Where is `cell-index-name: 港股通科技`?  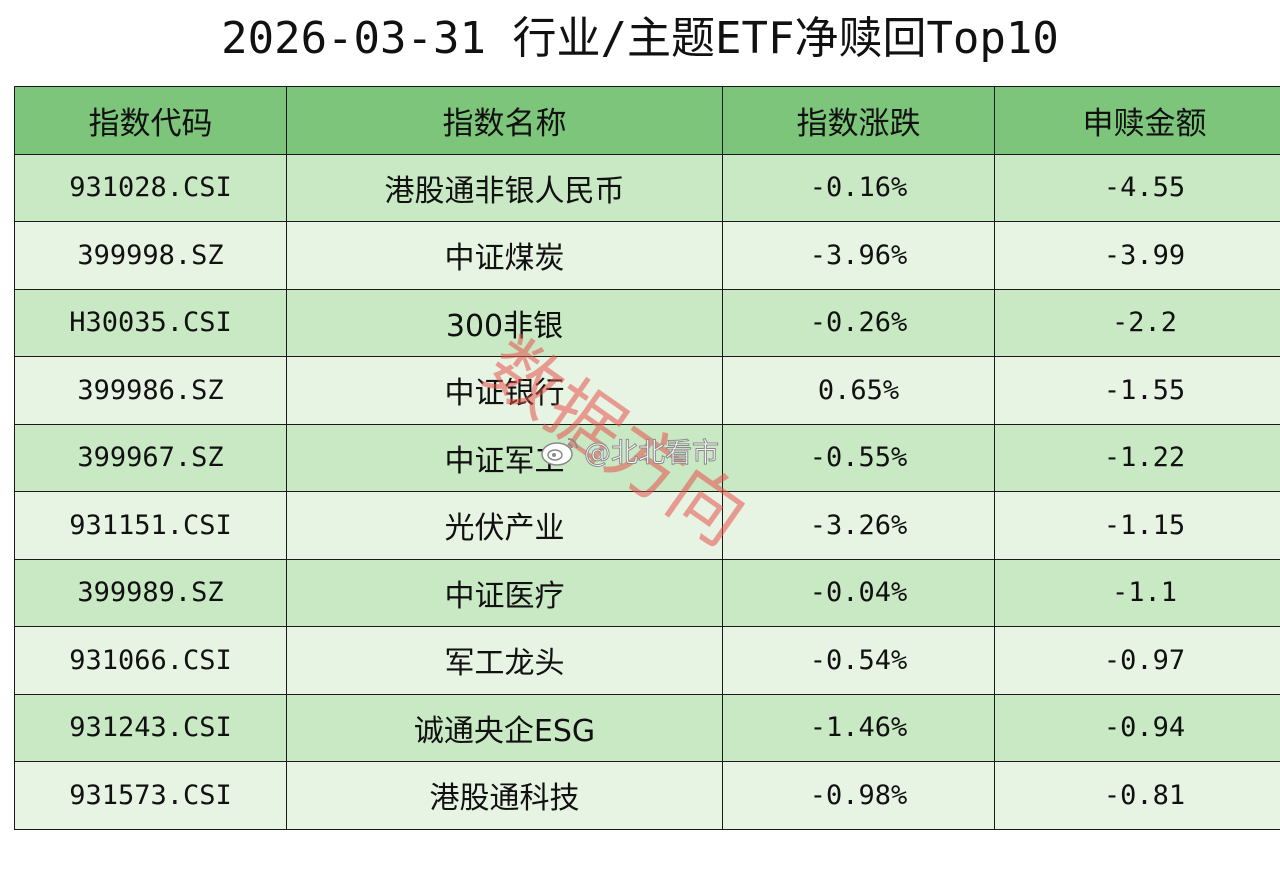 cell-index-name: 港股通科技 is located at coordinates (504, 795).